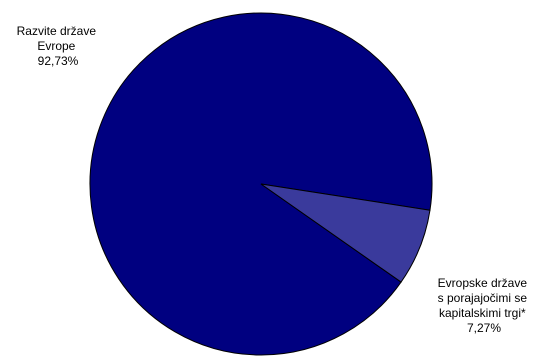 This screenshot has height=358, width=541. I want to click on slice-label-emerging-europe-value: 7,27%, so click(484, 328).